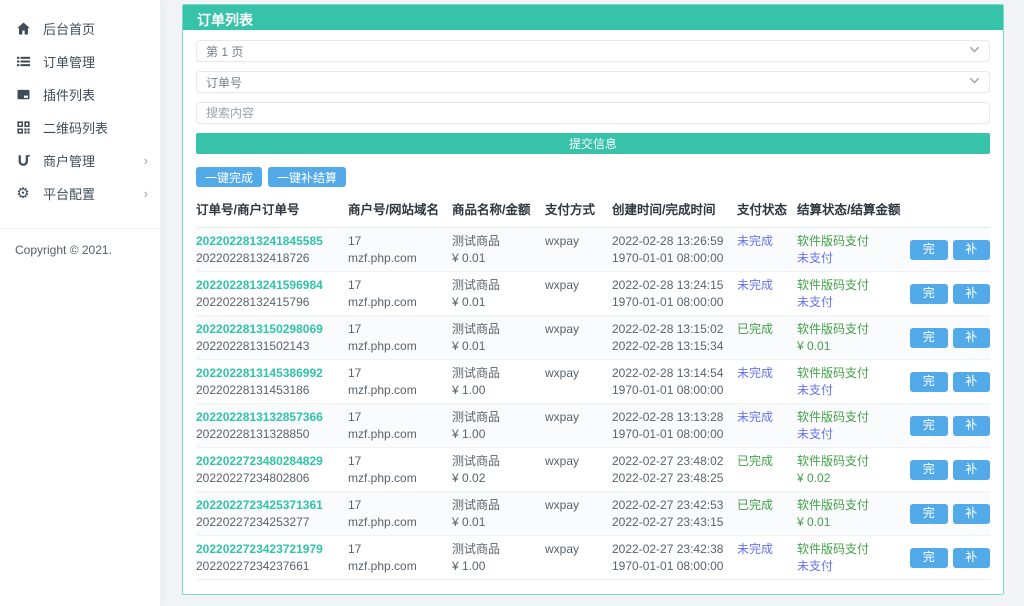 This screenshot has height=606, width=1024. Describe the element at coordinates (23, 161) in the screenshot. I see `merchant-icon` at that location.